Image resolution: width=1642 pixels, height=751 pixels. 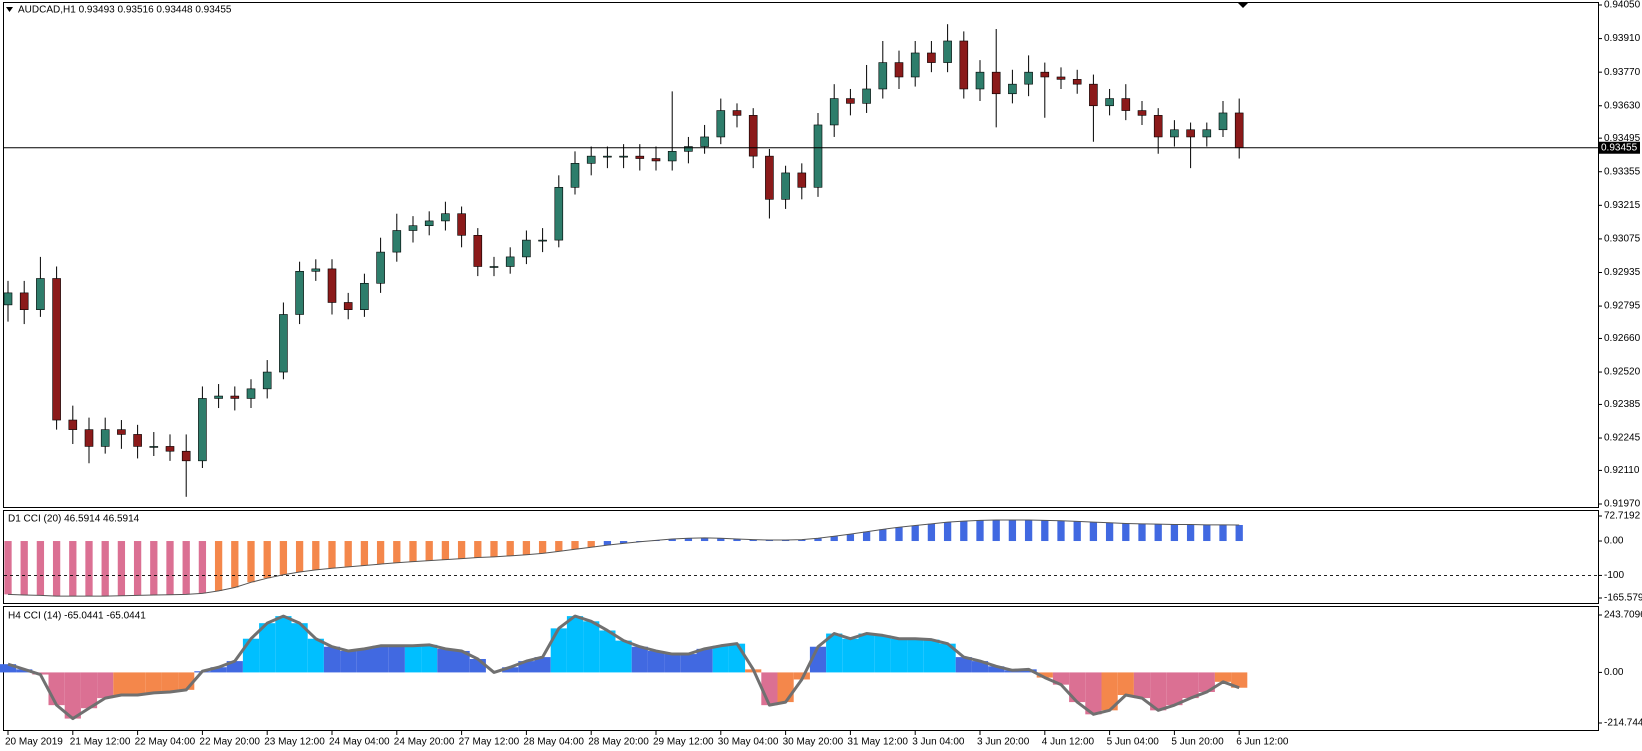 I want to click on x-tick-label: 28 May 20:00, so click(x=618, y=742).